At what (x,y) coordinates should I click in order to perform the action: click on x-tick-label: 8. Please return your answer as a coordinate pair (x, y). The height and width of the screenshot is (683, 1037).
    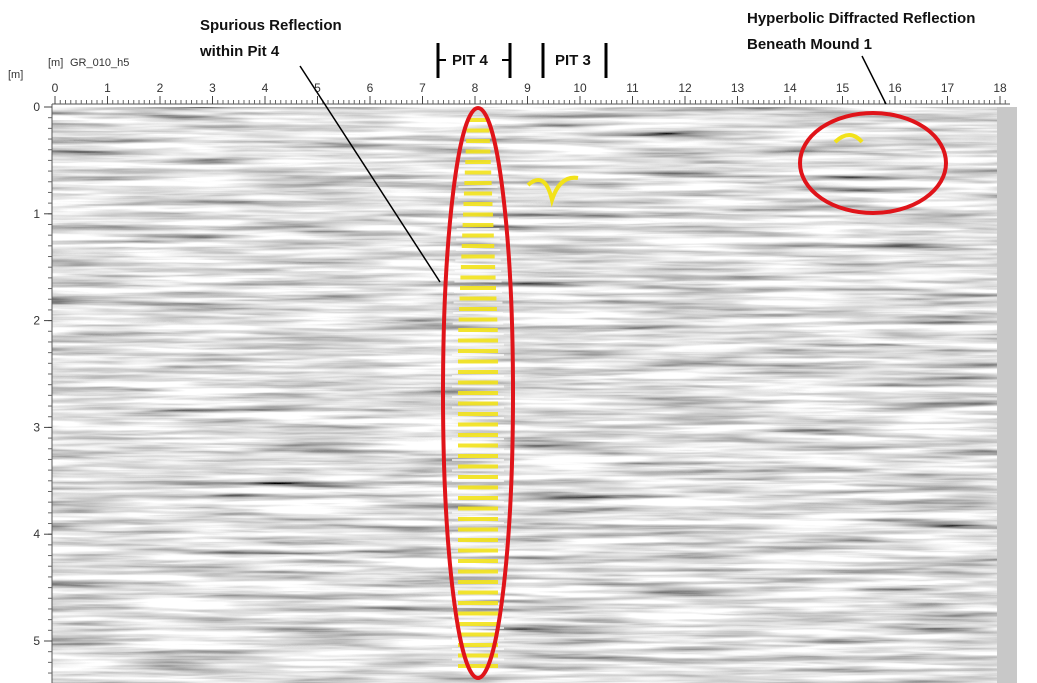
    Looking at the image, I should click on (475, 88).